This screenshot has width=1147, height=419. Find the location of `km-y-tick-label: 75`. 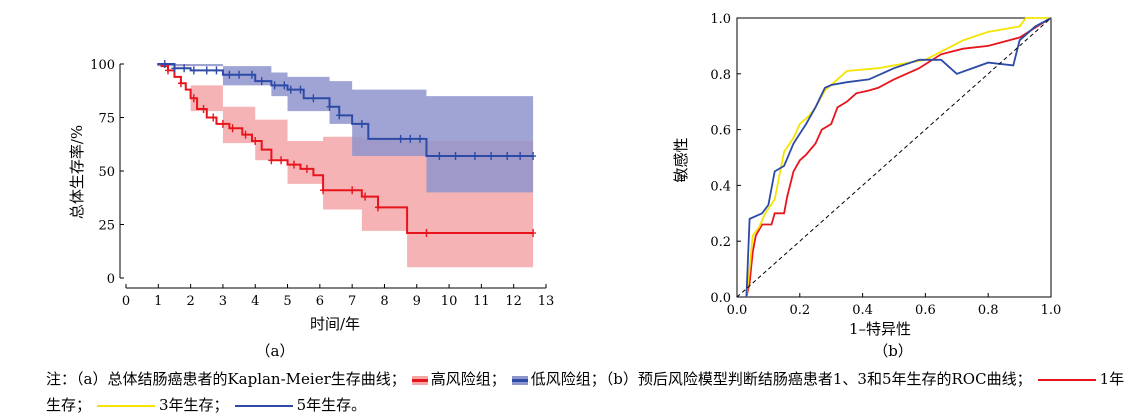

km-y-tick-label: 75 is located at coordinates (106, 119).